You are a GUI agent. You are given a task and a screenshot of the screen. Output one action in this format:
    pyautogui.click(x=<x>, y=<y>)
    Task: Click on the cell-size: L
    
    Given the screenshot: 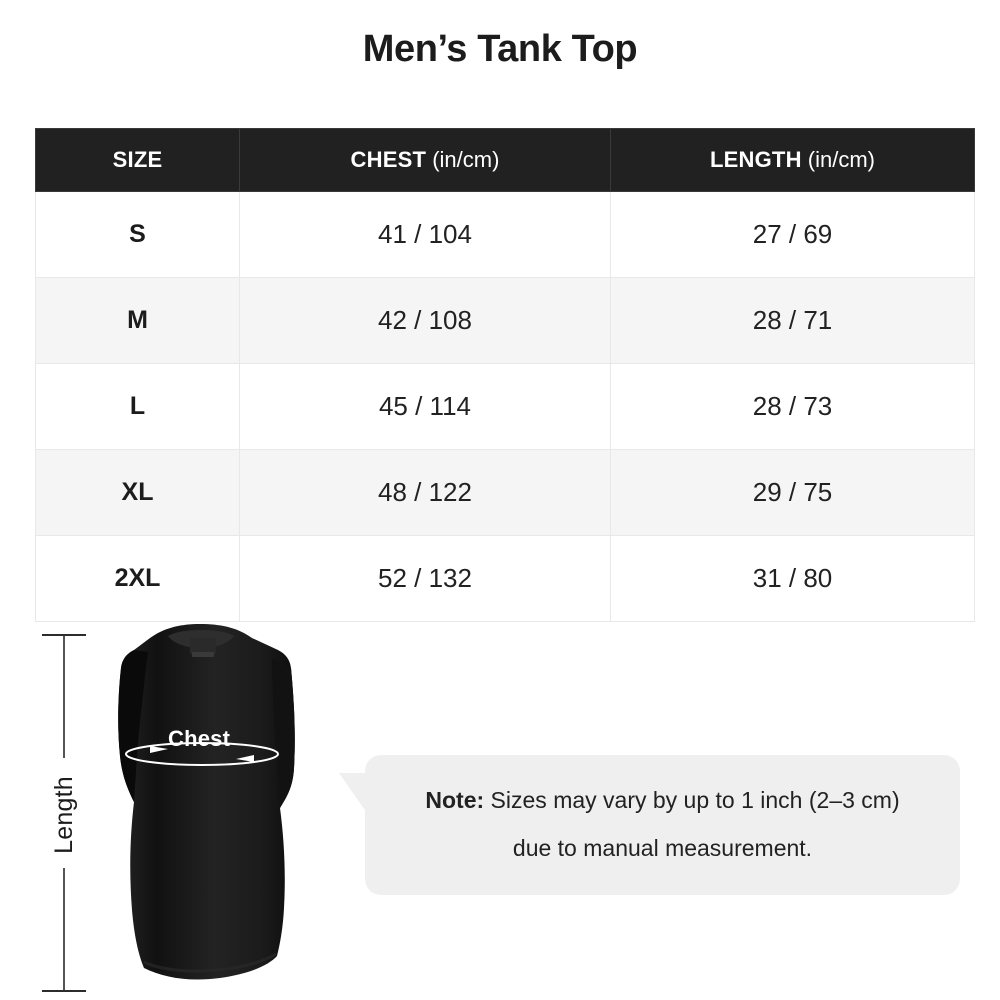 What is the action you would take?
    pyautogui.click(x=137, y=406)
    